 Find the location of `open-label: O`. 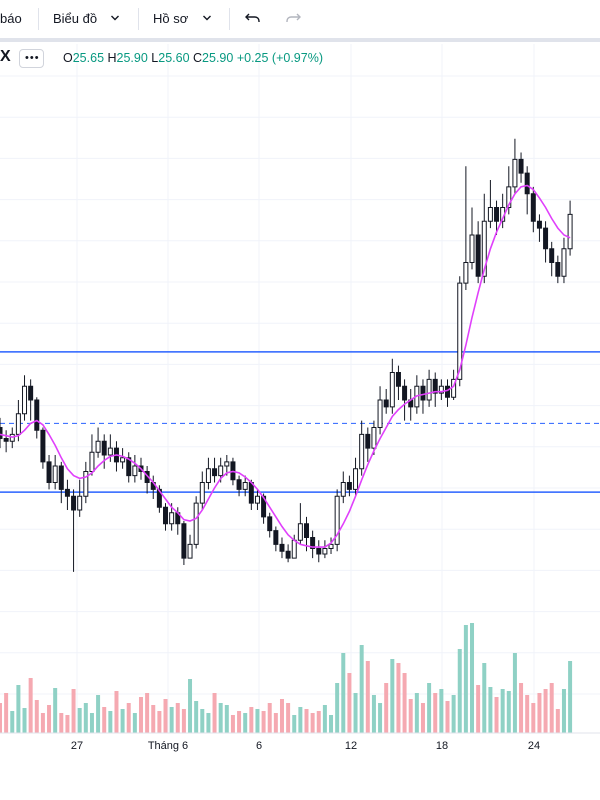

open-label: O is located at coordinates (68, 58).